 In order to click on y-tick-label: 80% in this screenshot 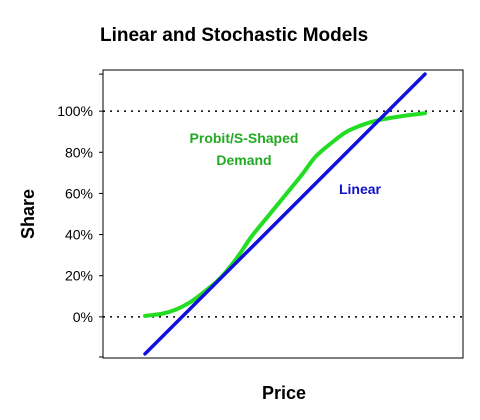, I will do `click(79, 152)`.